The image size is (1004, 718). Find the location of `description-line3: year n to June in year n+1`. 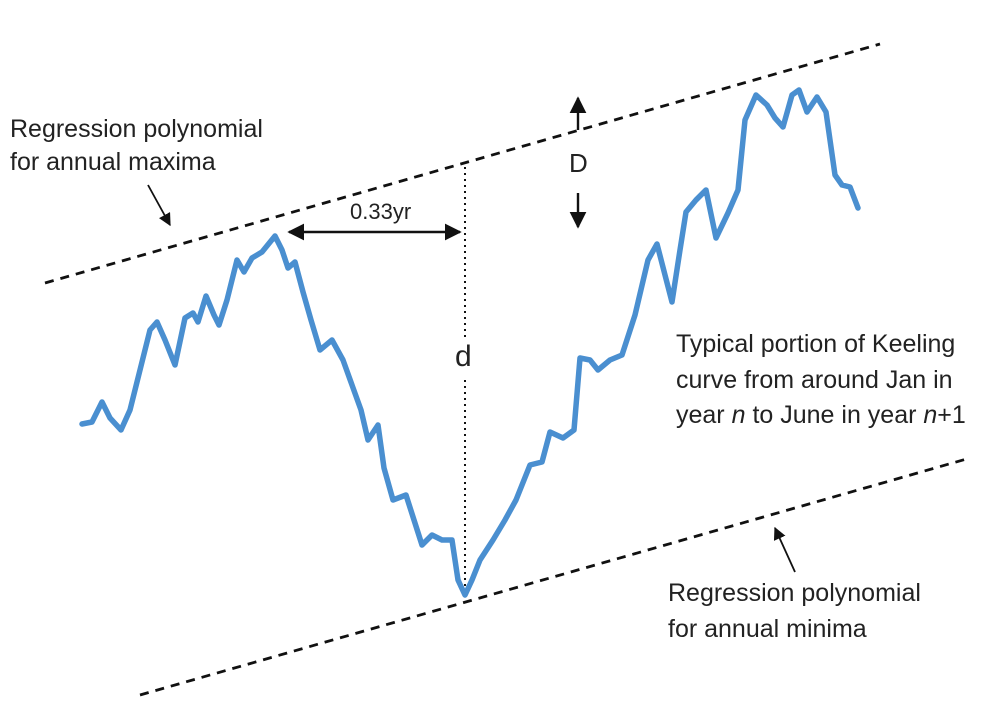

description-line3: year n to June in year n+1 is located at coordinates (821, 415).